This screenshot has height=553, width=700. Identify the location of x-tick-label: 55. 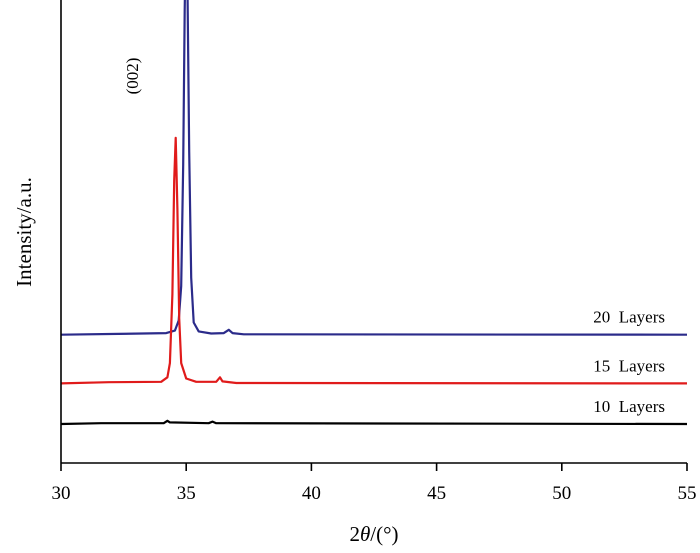
(687, 493).